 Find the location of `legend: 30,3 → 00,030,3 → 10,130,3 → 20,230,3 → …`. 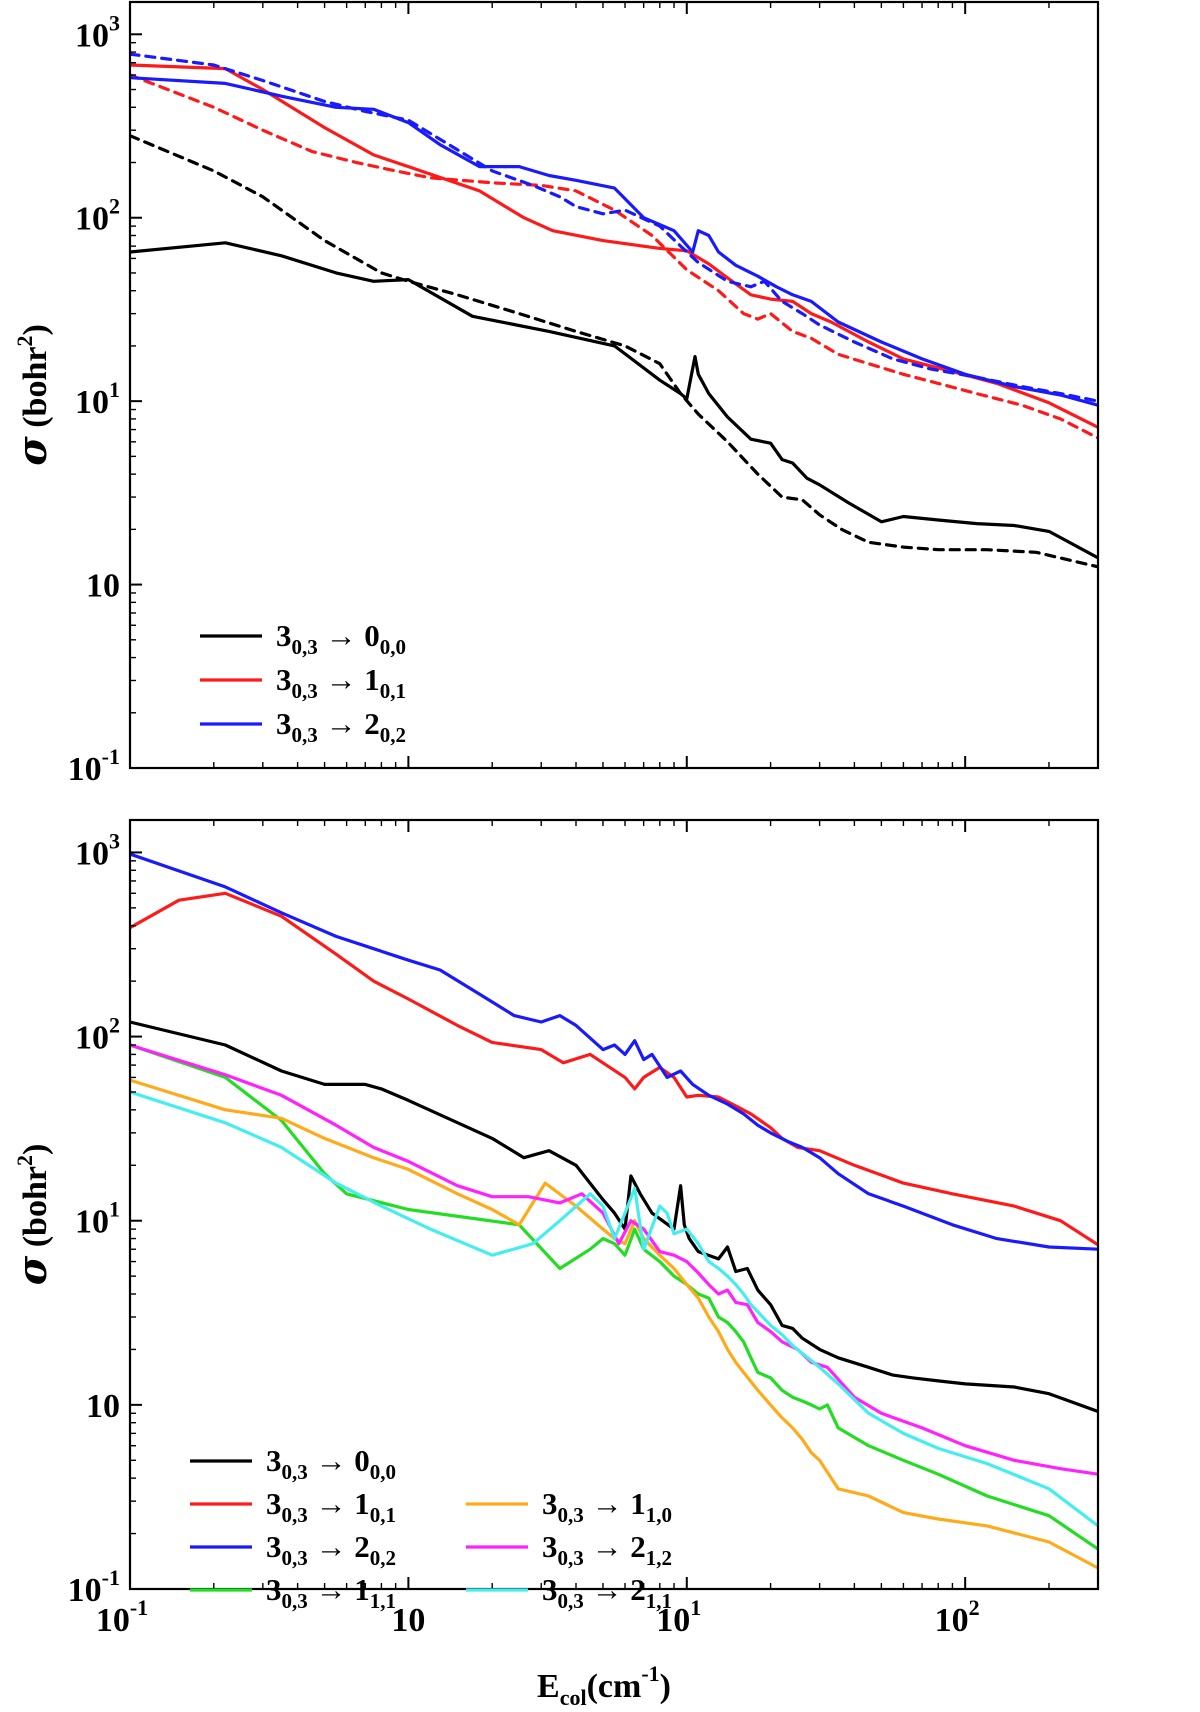

legend: 30,3 → 00,030,3 → 10,130,3 → 20,230,3 → … is located at coordinates (431, 1528).